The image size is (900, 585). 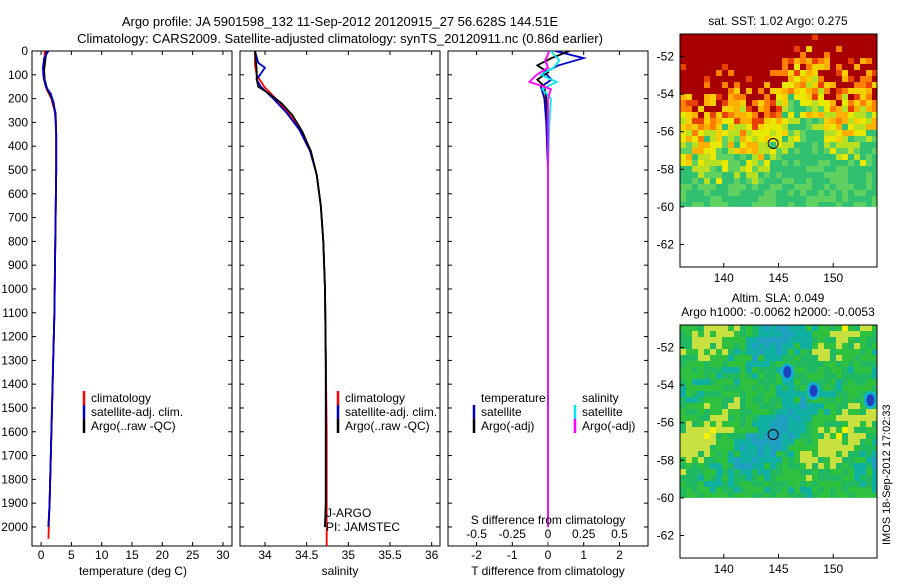 I want to click on legend-climatology-label: climatology, so click(x=121, y=398).